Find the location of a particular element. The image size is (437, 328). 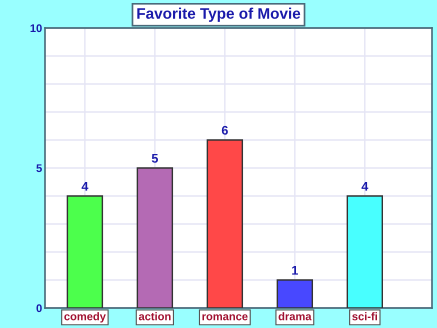

data-label: 1 is located at coordinates (295, 270).